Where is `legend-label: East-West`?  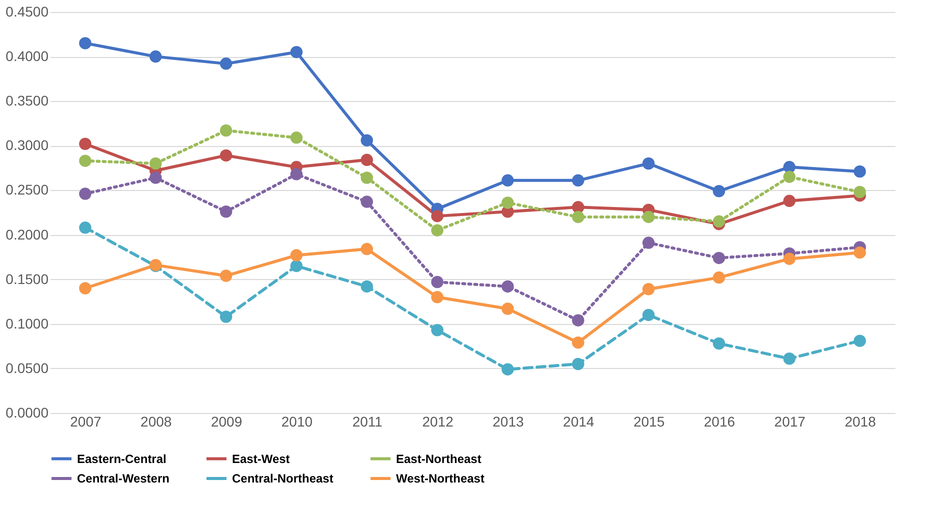
legend-label: East-West is located at coordinates (261, 459).